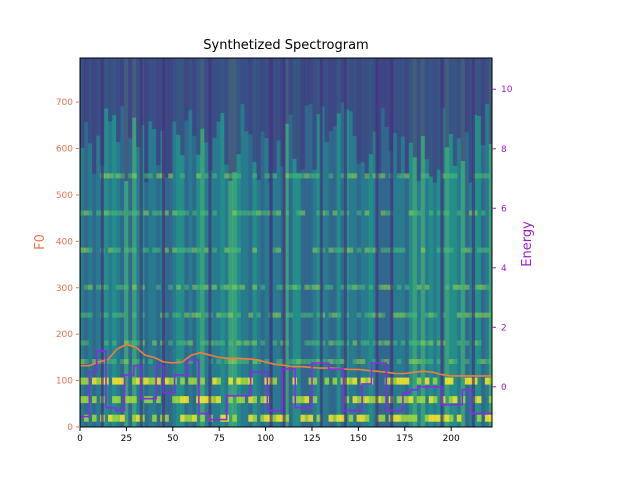 The image size is (640, 480). What do you see at coordinates (64, 382) in the screenshot?
I see `f0-tick-label: 100` at bounding box center [64, 382].